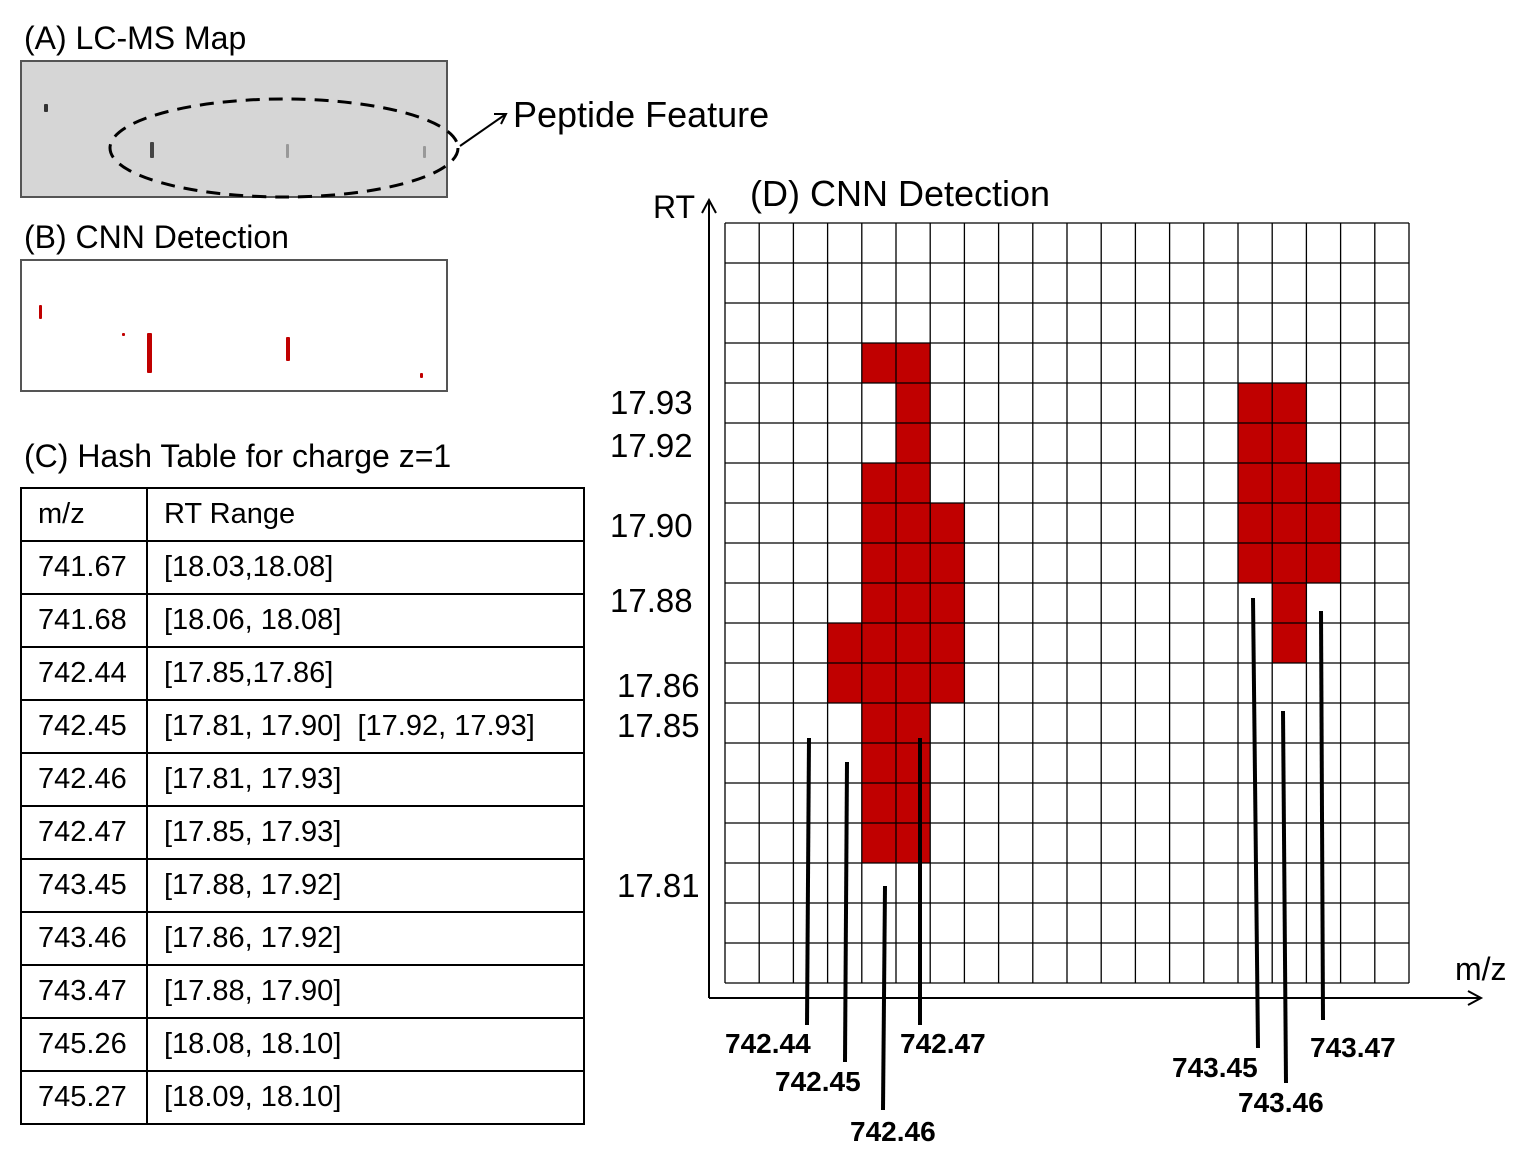 Image resolution: width=1538 pixels, height=1160 pixels. I want to click on cell-mz: 745.26, so click(84, 1044).